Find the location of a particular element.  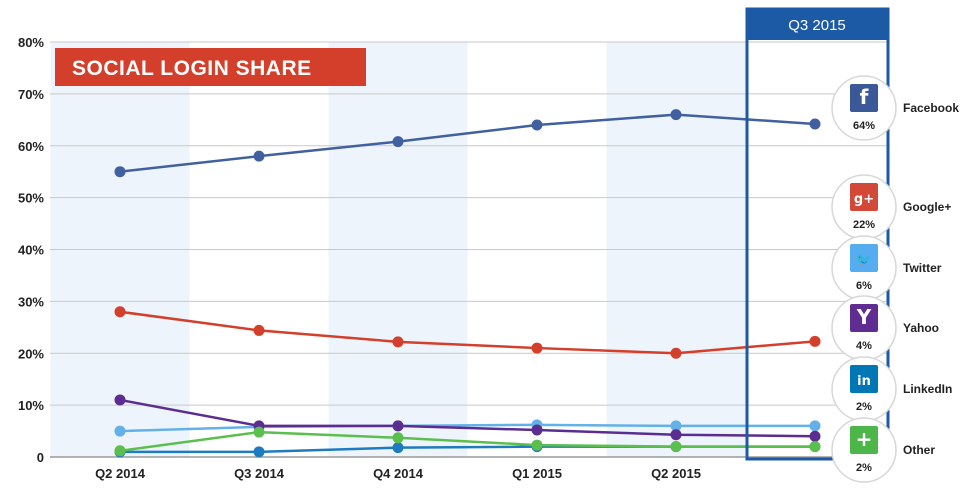

legend-series-name: Twitter is located at coordinates (922, 268).